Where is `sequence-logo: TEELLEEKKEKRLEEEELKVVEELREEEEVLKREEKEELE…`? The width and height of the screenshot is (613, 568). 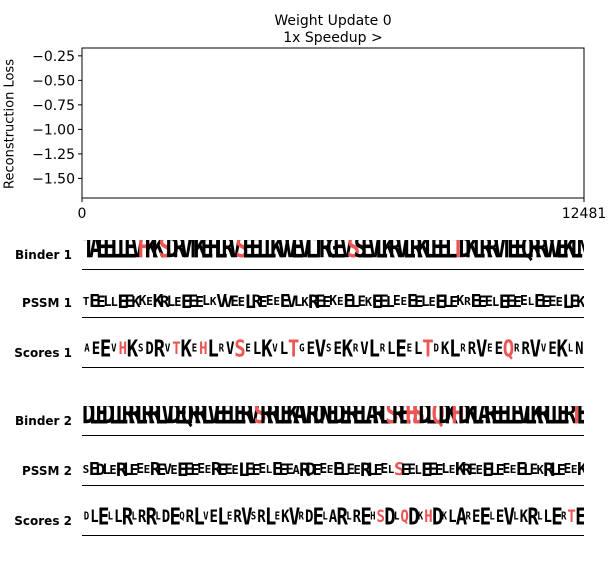 sequence-logo: TEELLEEKKEKRLEEEELKVVEELREEEEVLKREEKEELE… is located at coordinates (333, 303).